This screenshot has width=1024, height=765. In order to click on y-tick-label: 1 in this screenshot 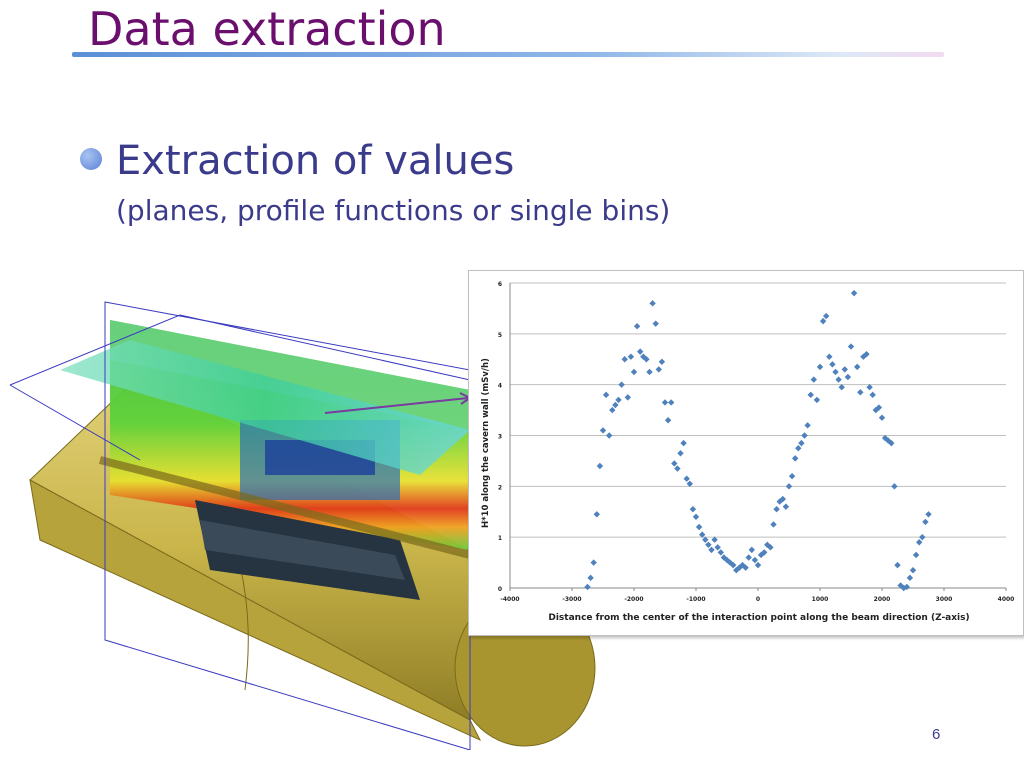, I will do `click(500, 538)`.